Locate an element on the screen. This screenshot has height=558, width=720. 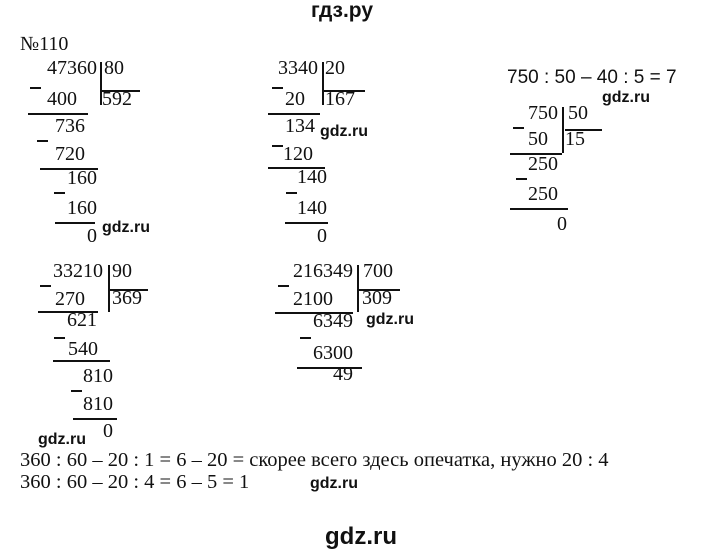
footer-site-label: gdz.ru is located at coordinates (361, 536).